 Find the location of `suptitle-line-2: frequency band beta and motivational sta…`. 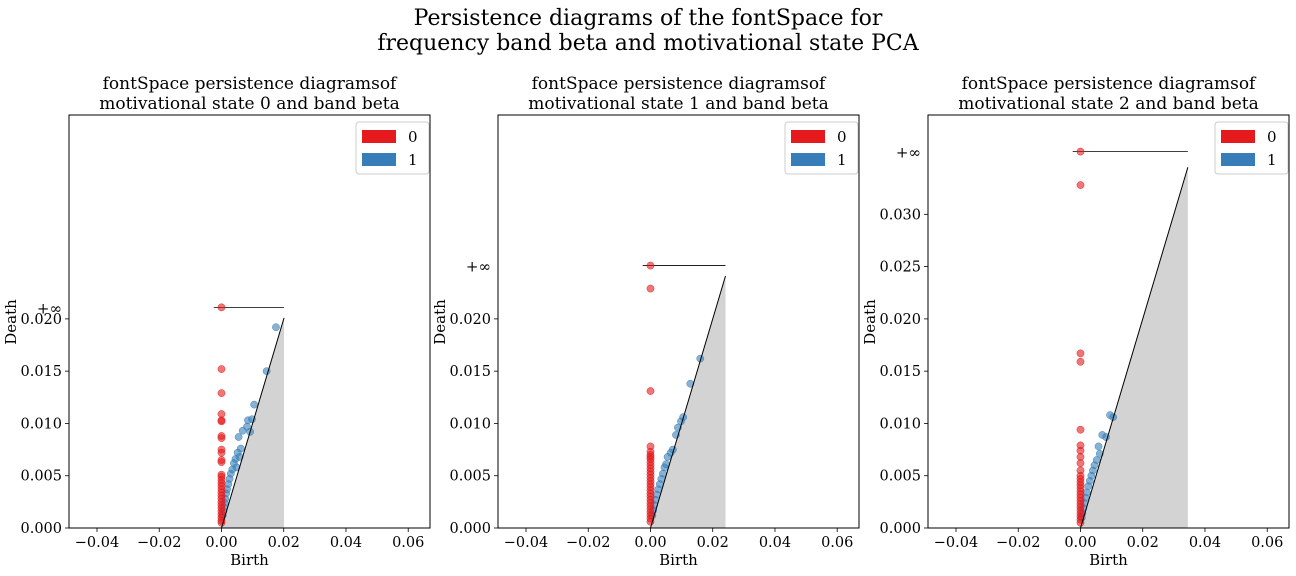

suptitle-line-2: frequency band beta and motivational sta… is located at coordinates (648, 43).